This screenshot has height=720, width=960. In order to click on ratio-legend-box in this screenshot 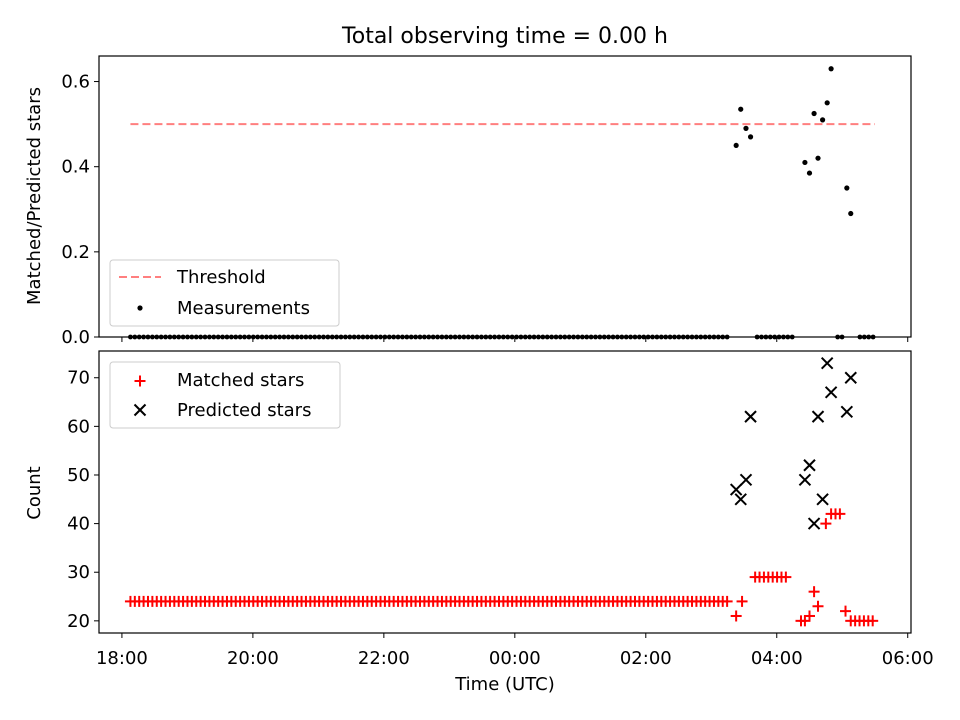, I will do `click(224, 293)`.